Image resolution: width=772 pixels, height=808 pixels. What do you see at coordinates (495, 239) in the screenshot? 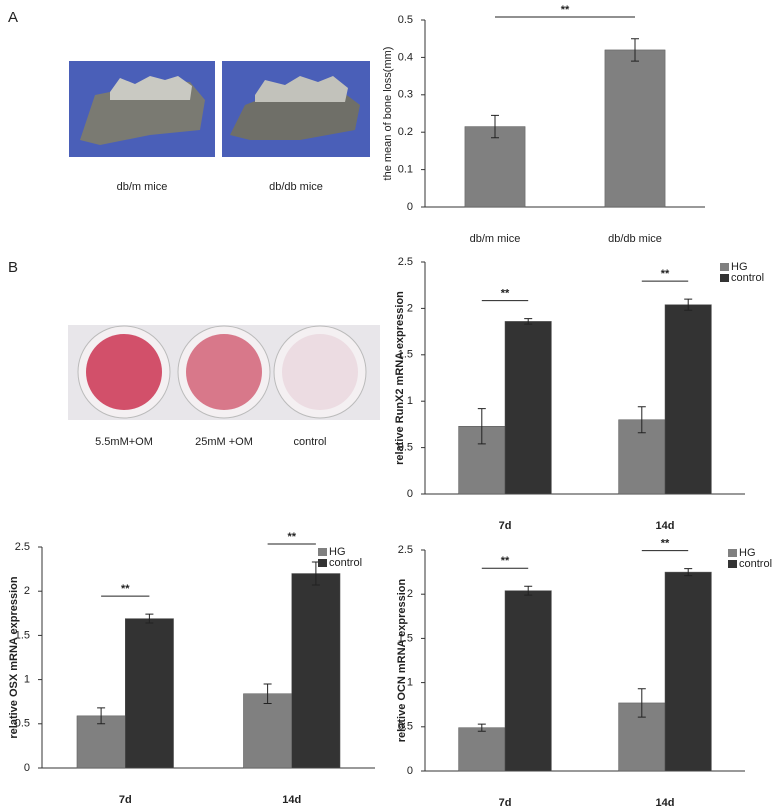
I see `x-tick-label: db/m mice` at bounding box center [495, 239].